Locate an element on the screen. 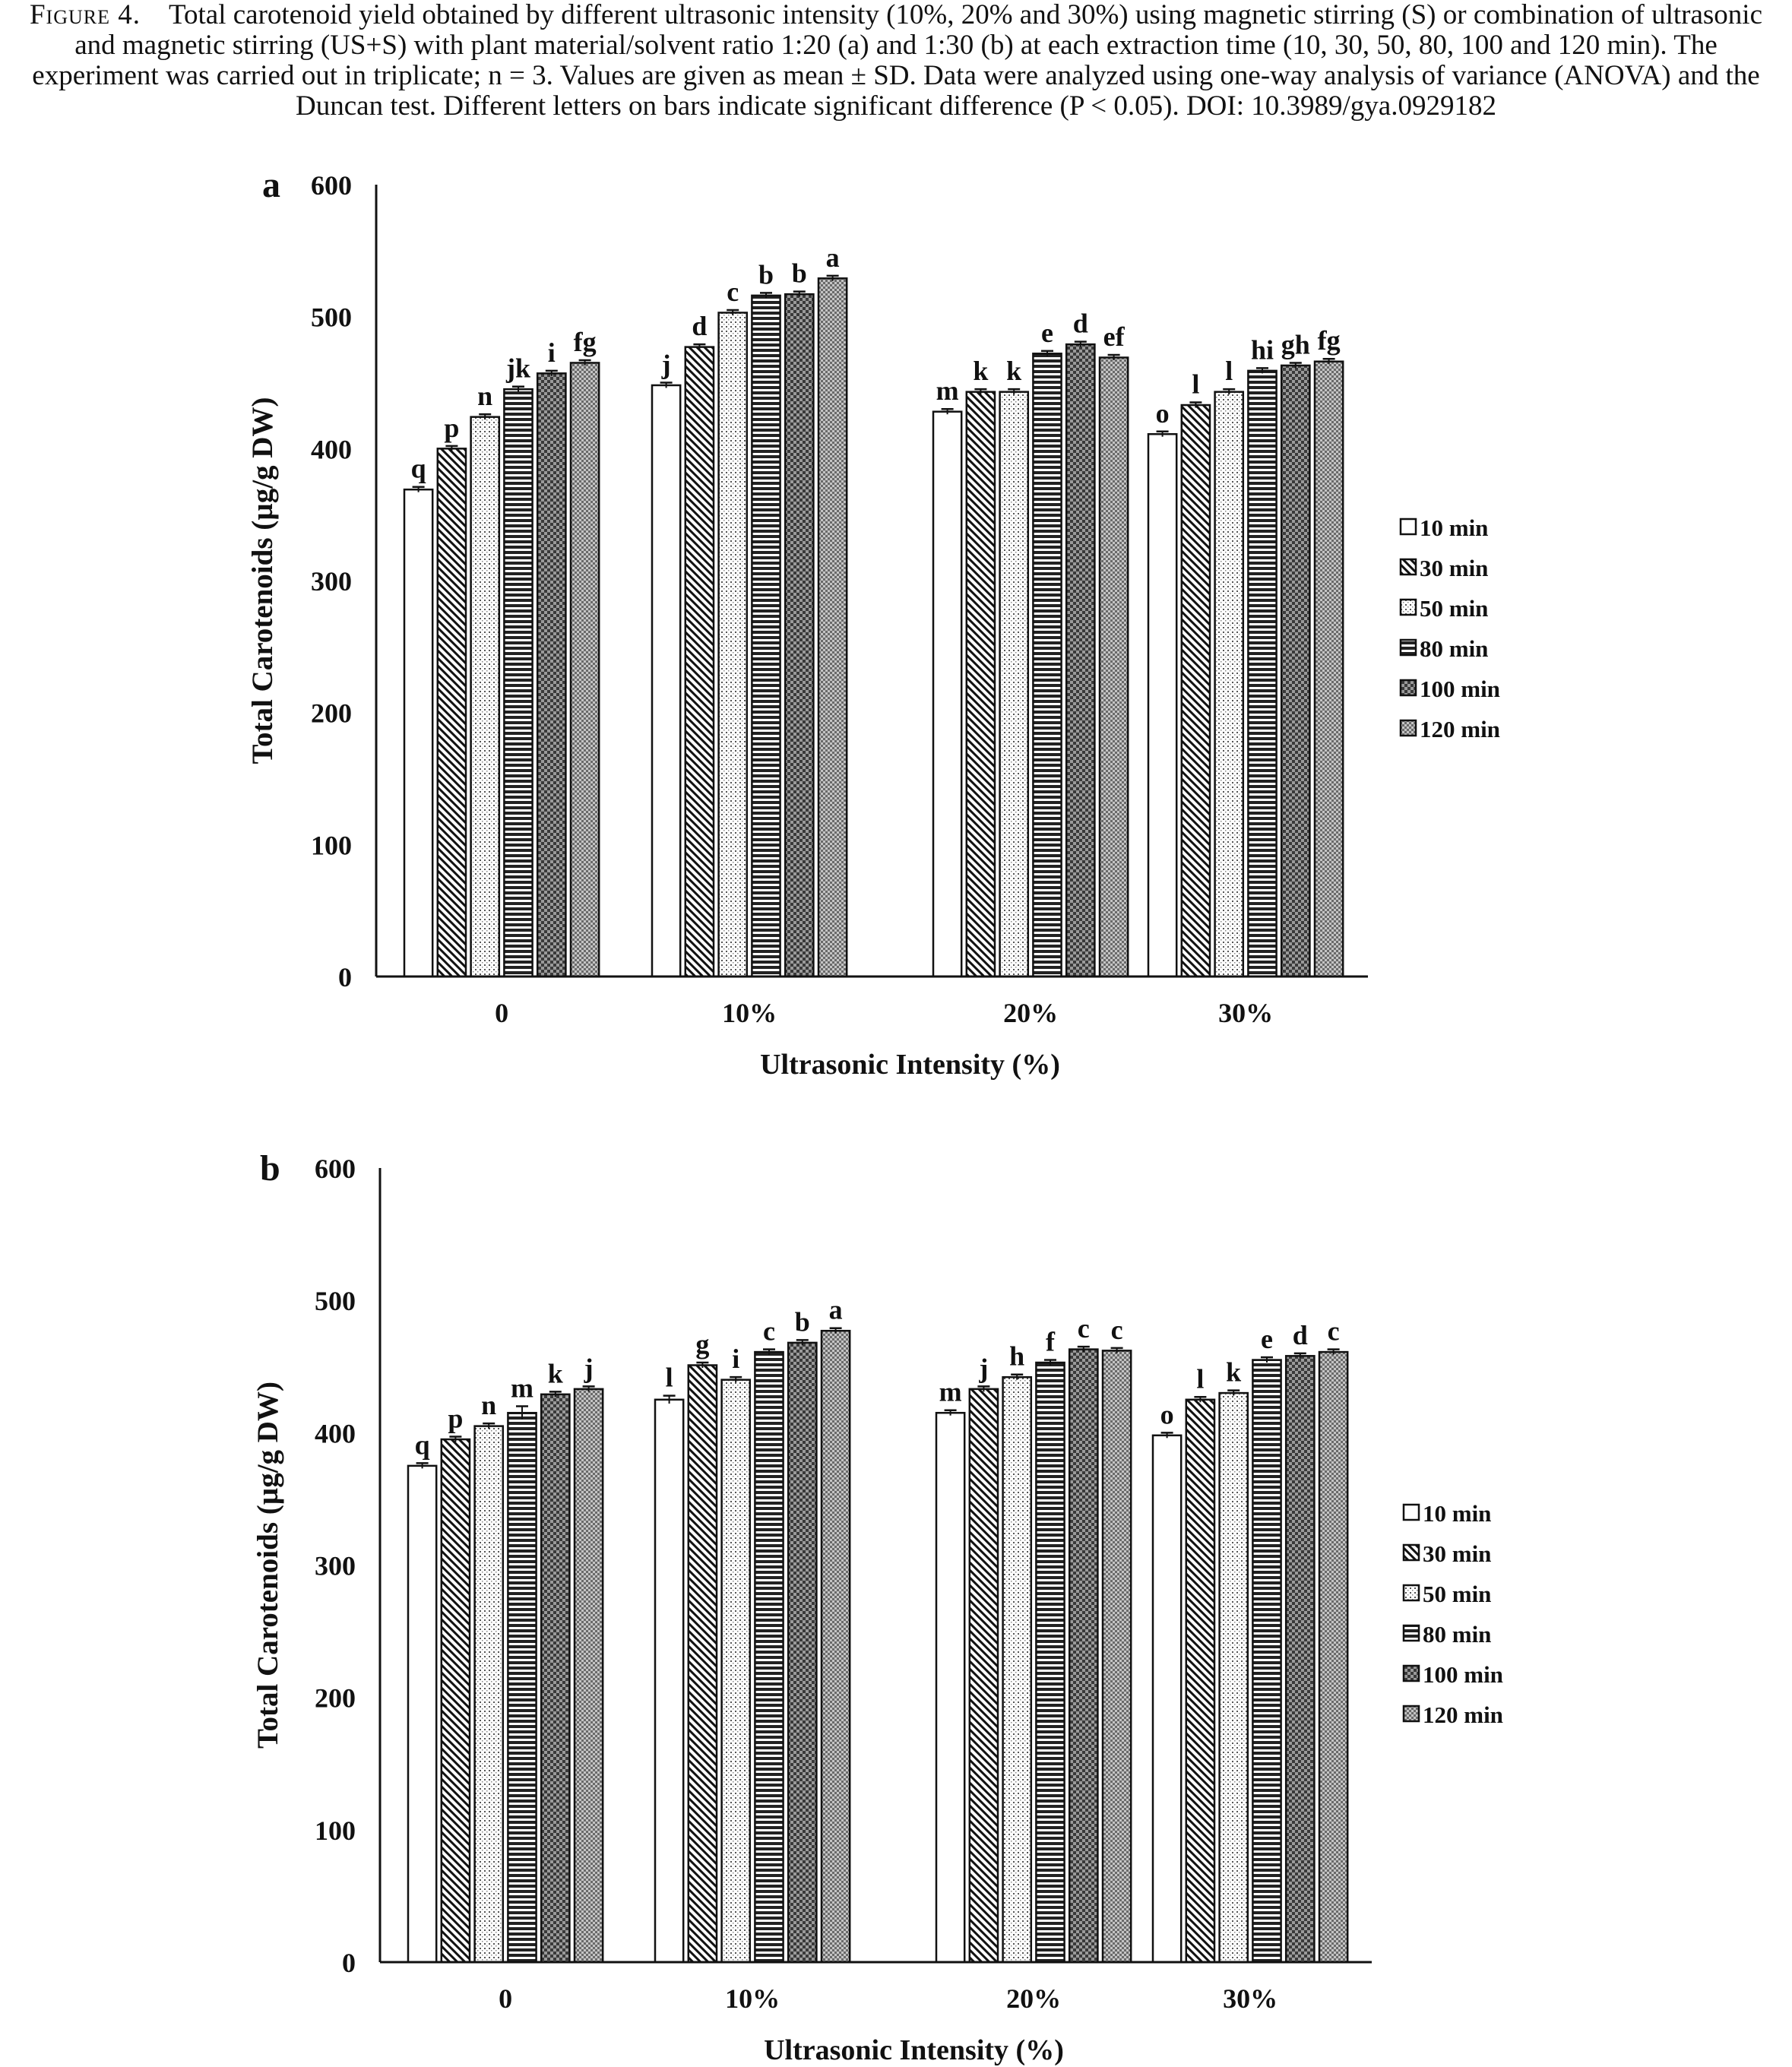 This screenshot has width=1792, height=2067. y-tick-label: 600 is located at coordinates (335, 1169).